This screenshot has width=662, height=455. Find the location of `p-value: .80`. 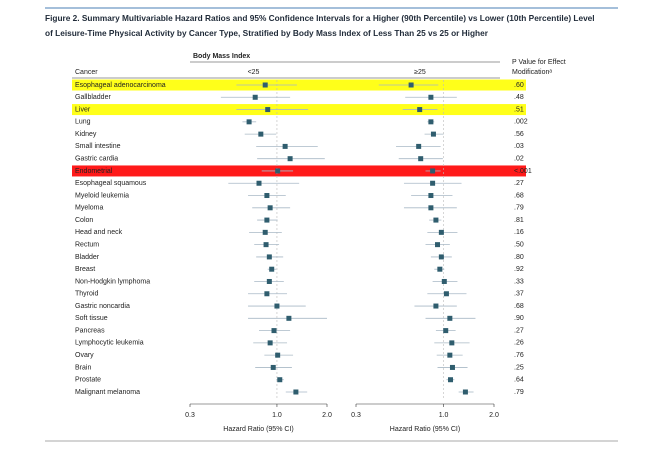

p-value: .80 is located at coordinates (519, 257).